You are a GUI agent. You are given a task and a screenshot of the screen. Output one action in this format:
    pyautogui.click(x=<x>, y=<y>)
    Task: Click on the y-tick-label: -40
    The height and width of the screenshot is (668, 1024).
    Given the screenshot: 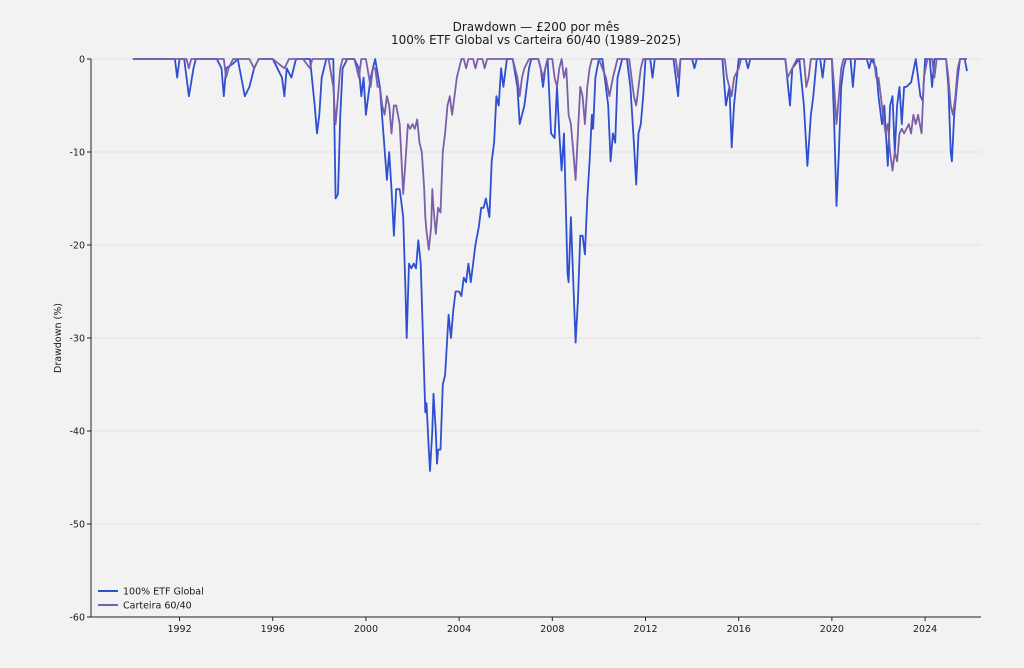 What is the action you would take?
    pyautogui.click(x=77, y=432)
    